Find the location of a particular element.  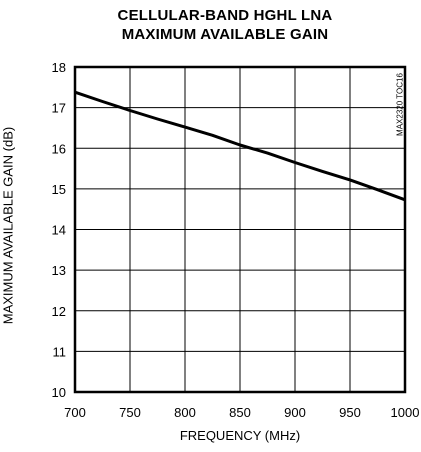

x-tick-label: 900 is located at coordinates (295, 412).